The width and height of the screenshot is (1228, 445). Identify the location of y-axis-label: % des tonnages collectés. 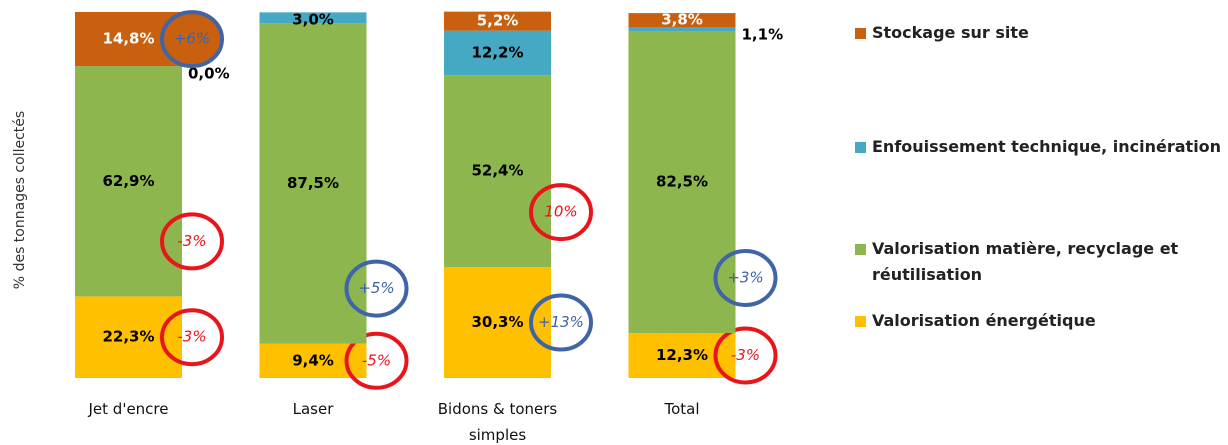
(20, 200).